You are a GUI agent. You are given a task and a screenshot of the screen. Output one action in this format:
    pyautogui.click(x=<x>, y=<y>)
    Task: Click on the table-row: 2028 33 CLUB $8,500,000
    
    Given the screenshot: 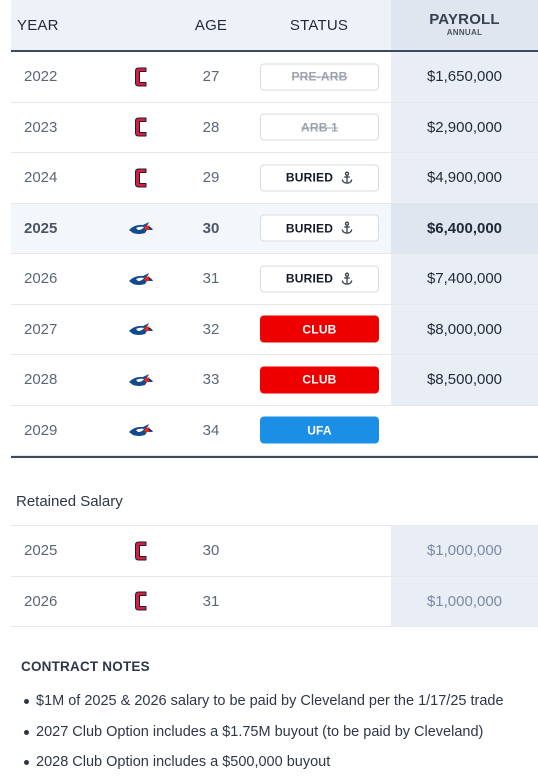 What is the action you would take?
    pyautogui.click(x=274, y=380)
    